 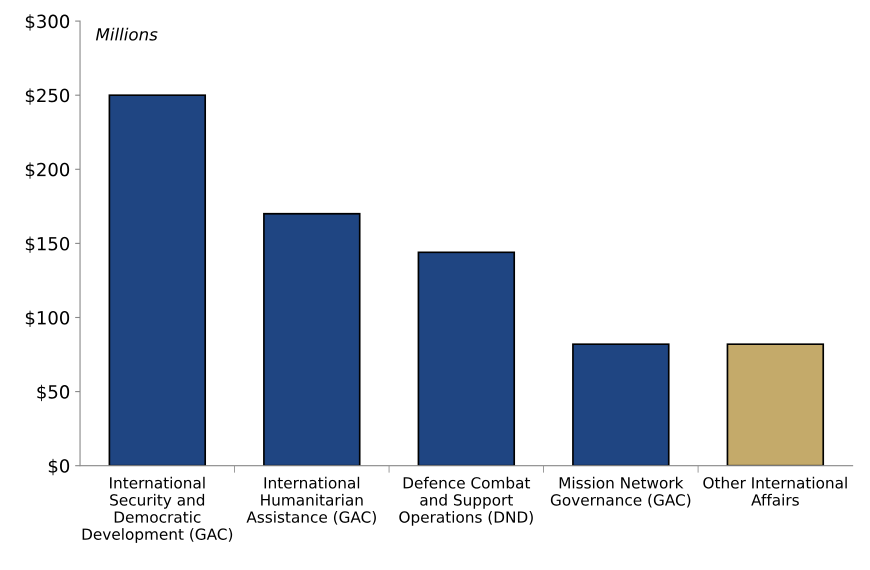 What do you see at coordinates (466, 501) in the screenshot?
I see `x-tick-label: Defence Combat and Support Operations (DND)` at bounding box center [466, 501].